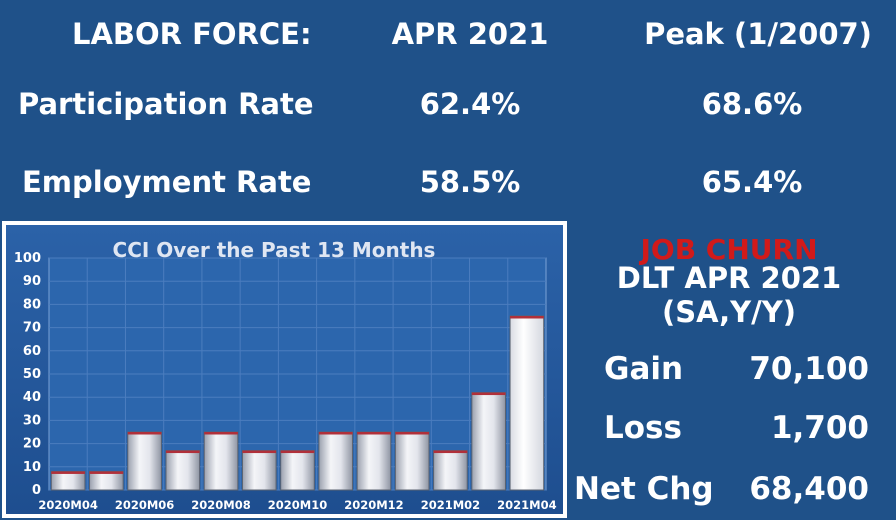 This screenshot has width=896, height=520. What do you see at coordinates (470, 34) in the screenshot?
I see `current-period-header: APR 2021` at bounding box center [470, 34].